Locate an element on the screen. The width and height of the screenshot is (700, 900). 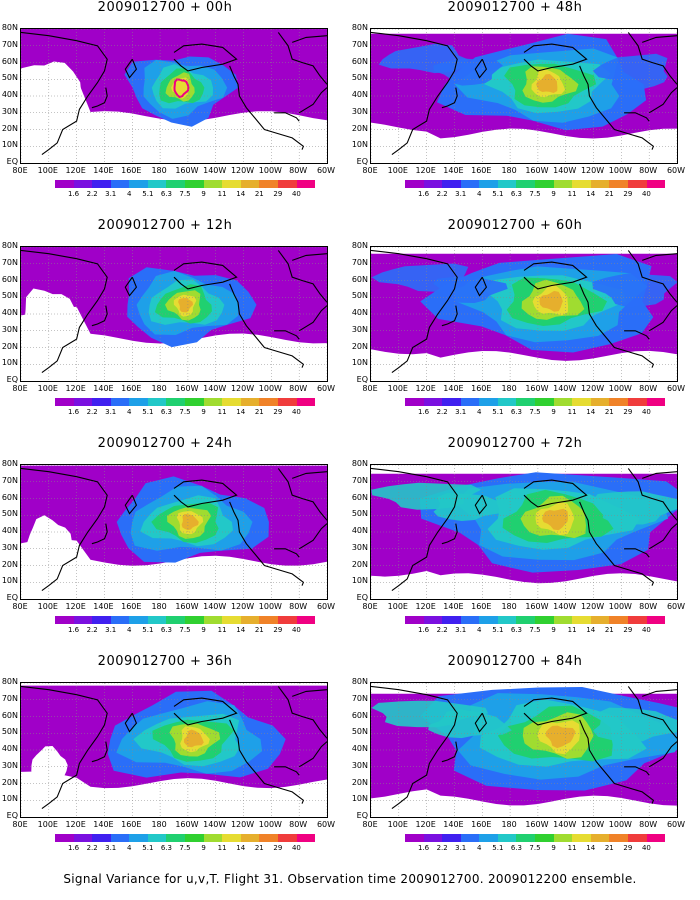
panel-title: 2009012700 + 84h is located at coordinates (515, 661).